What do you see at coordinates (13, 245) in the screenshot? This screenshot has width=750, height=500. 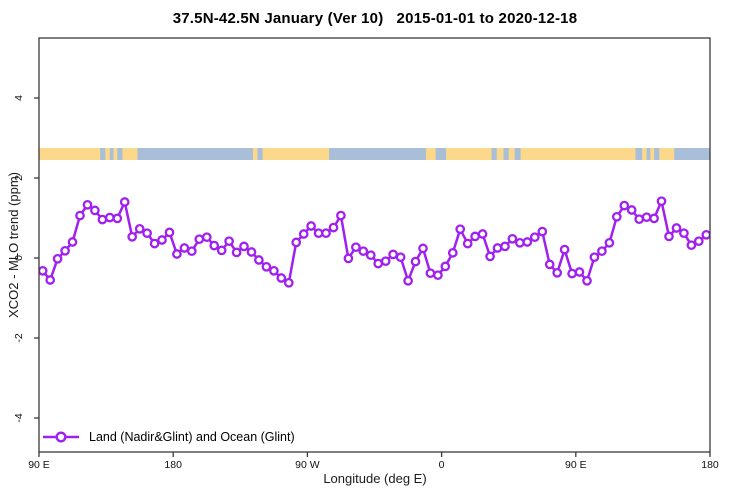 I see `y-axis-label-wrap: XCO2 - MLO trend (ppm)` at bounding box center [13, 245].